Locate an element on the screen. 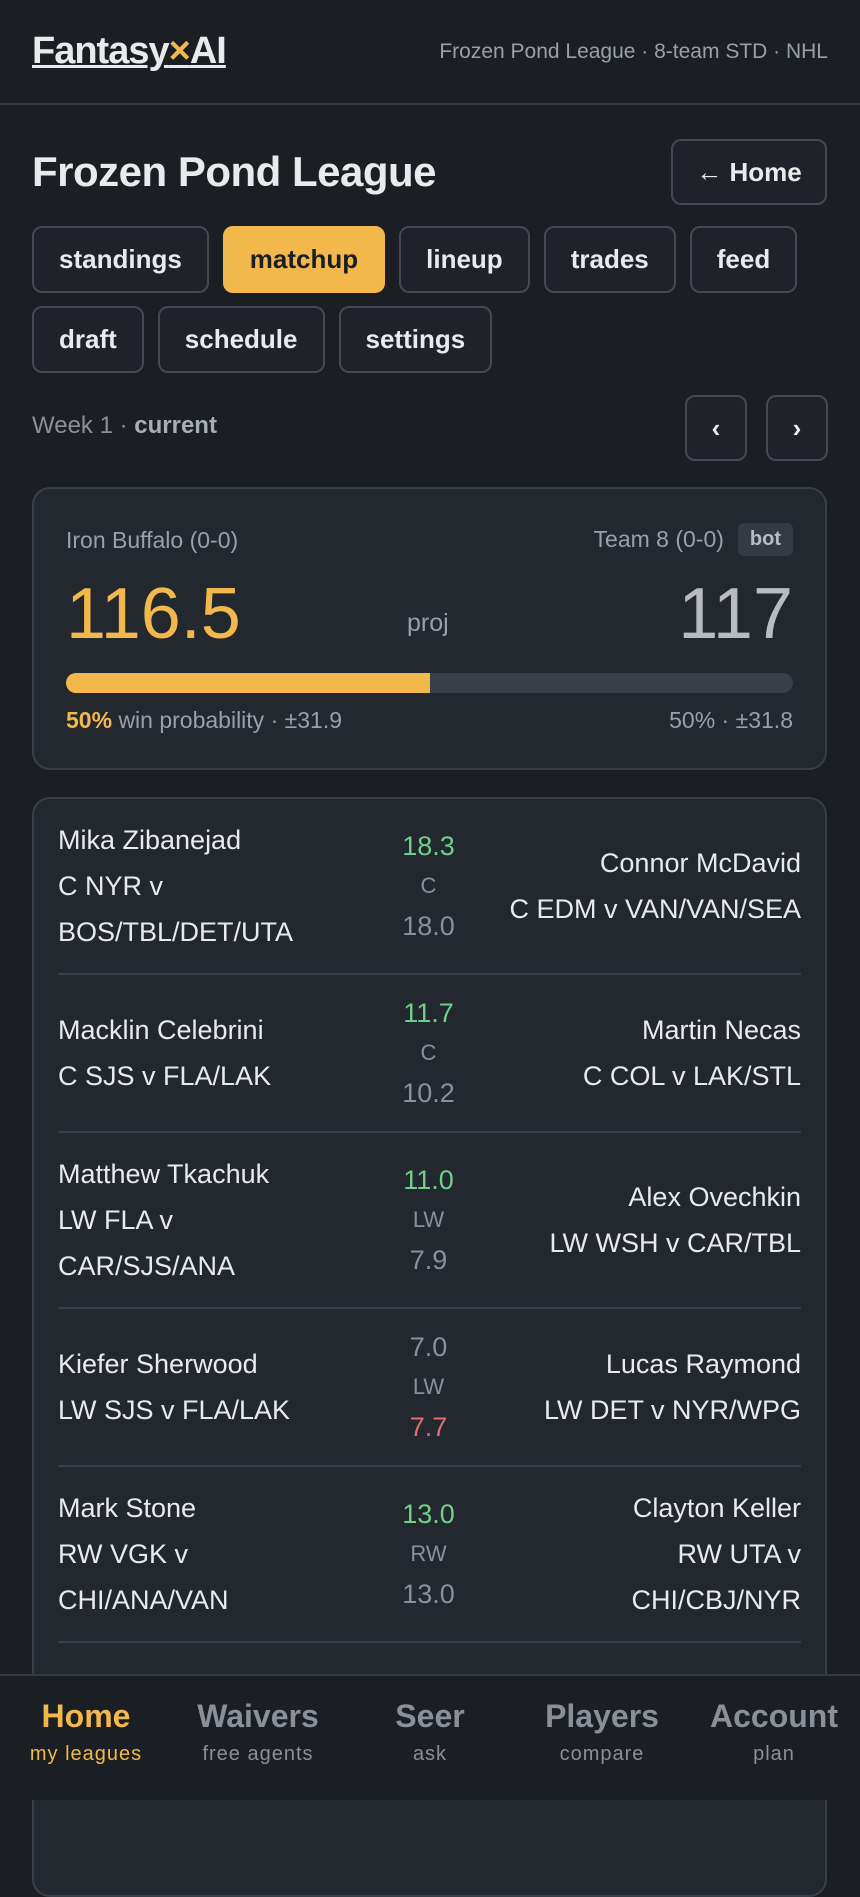 The height and width of the screenshot is (1897, 860). bot-badge: bot is located at coordinates (765, 539).